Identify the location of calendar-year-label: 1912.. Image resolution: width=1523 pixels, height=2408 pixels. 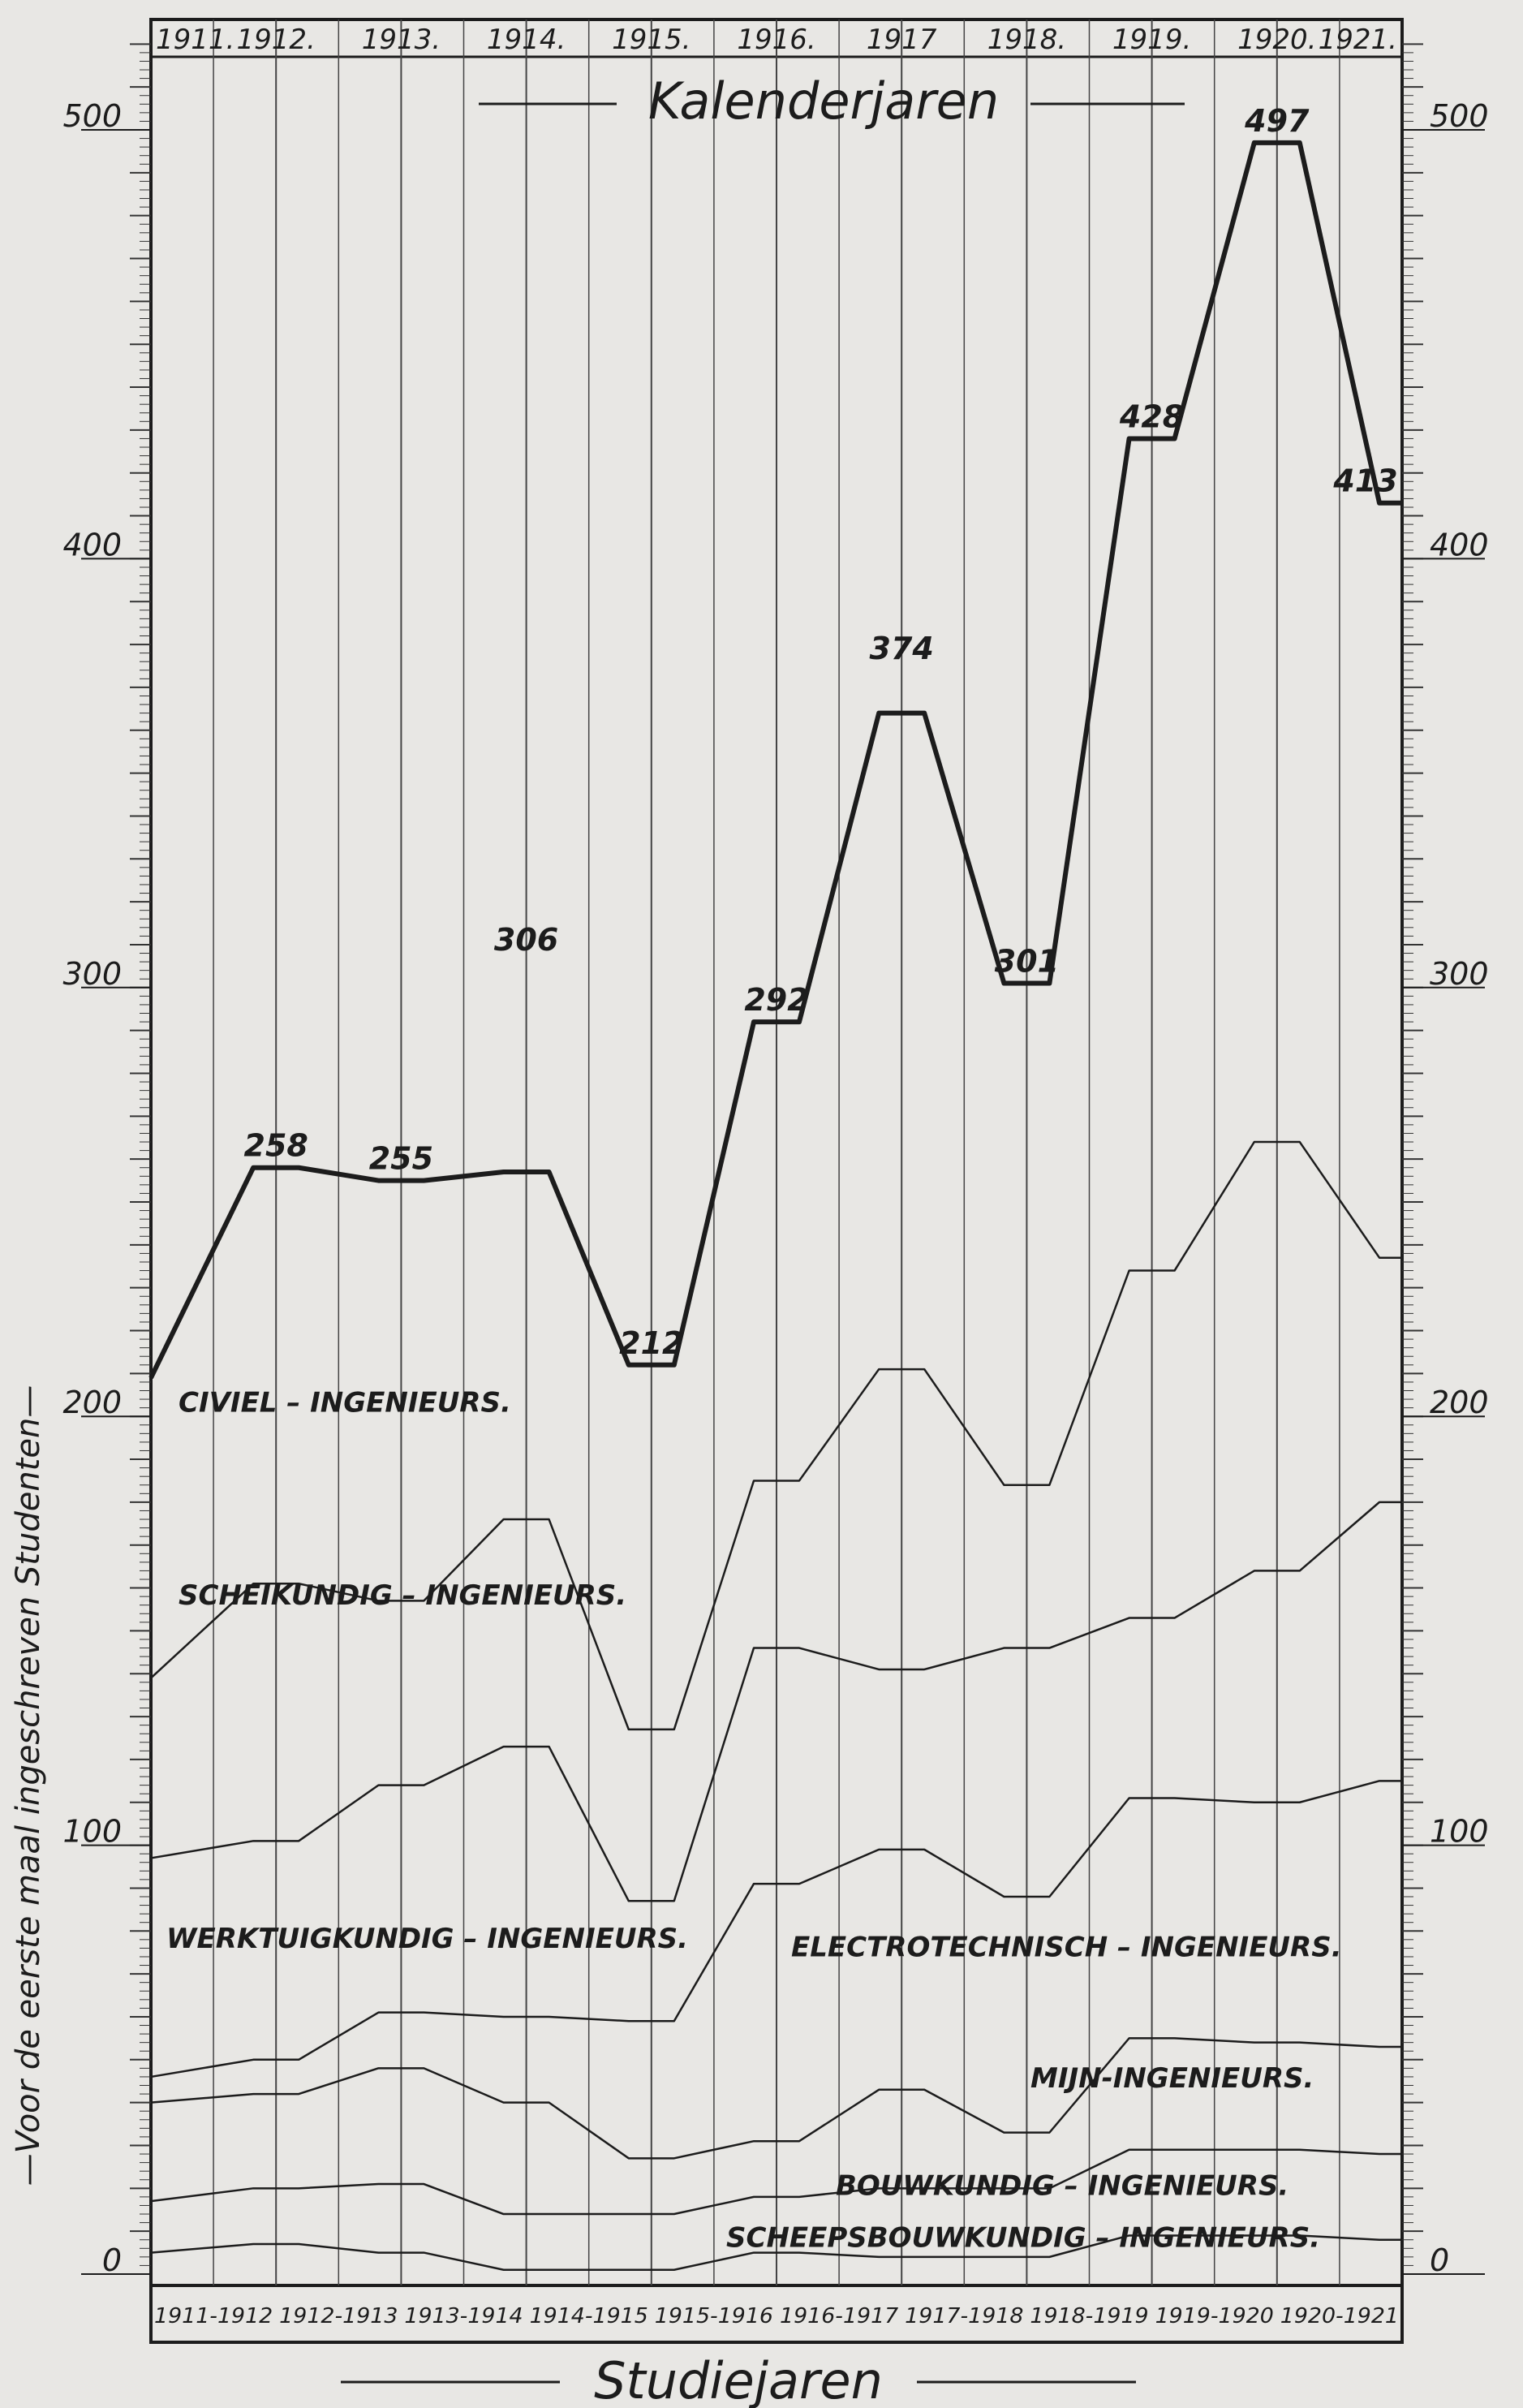
(276, 40).